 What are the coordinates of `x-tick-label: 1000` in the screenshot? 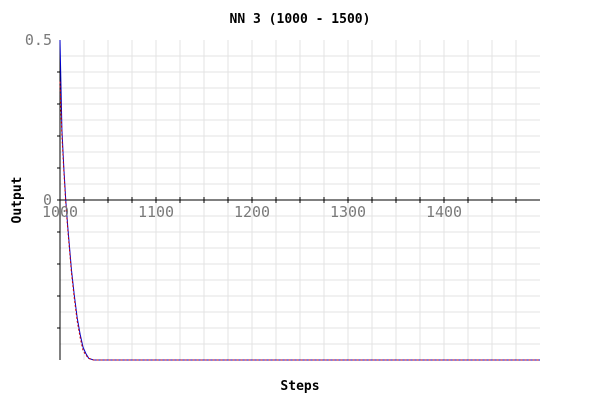 It's located at (60, 212).